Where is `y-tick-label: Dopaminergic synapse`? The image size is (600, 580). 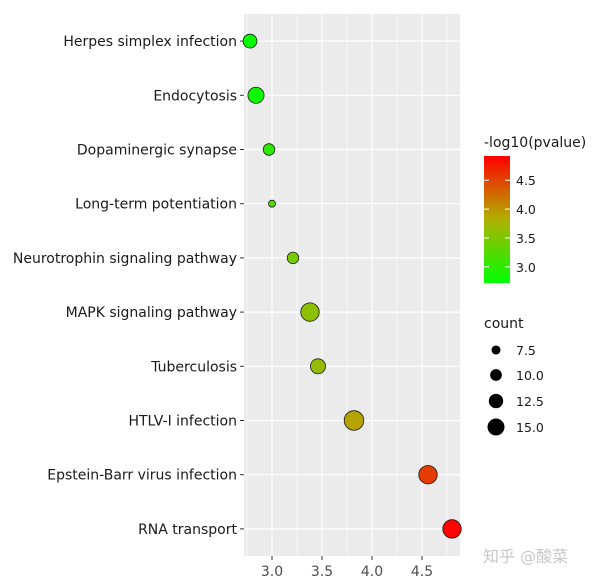 y-tick-label: Dopaminergic synapse is located at coordinates (157, 151).